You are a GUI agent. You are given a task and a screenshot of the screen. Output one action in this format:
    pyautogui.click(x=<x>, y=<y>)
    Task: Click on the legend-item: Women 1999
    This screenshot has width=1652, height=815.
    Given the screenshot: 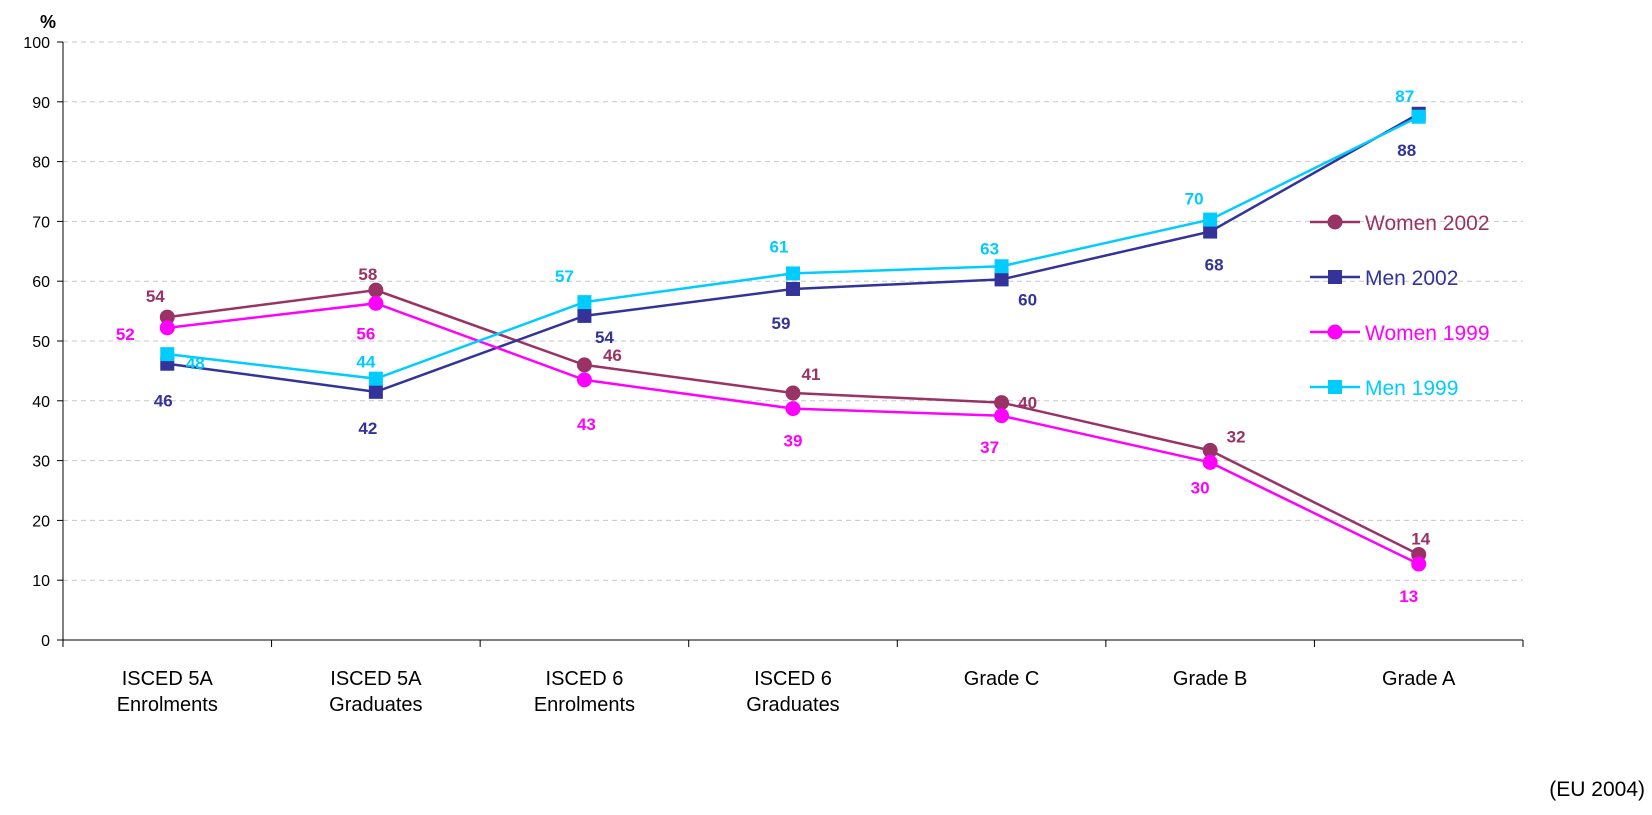 What is the action you would take?
    pyautogui.click(x=1400, y=333)
    